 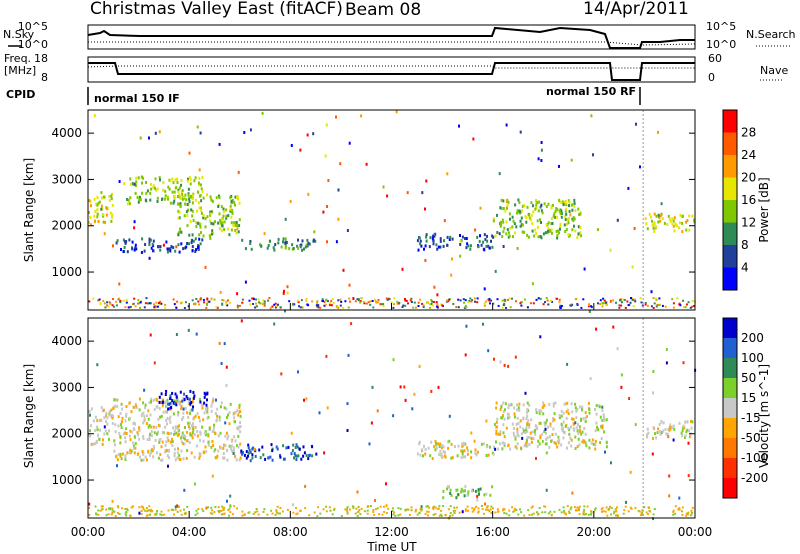 I want to click on colorbar-tick-label: -100, so click(x=754, y=458).